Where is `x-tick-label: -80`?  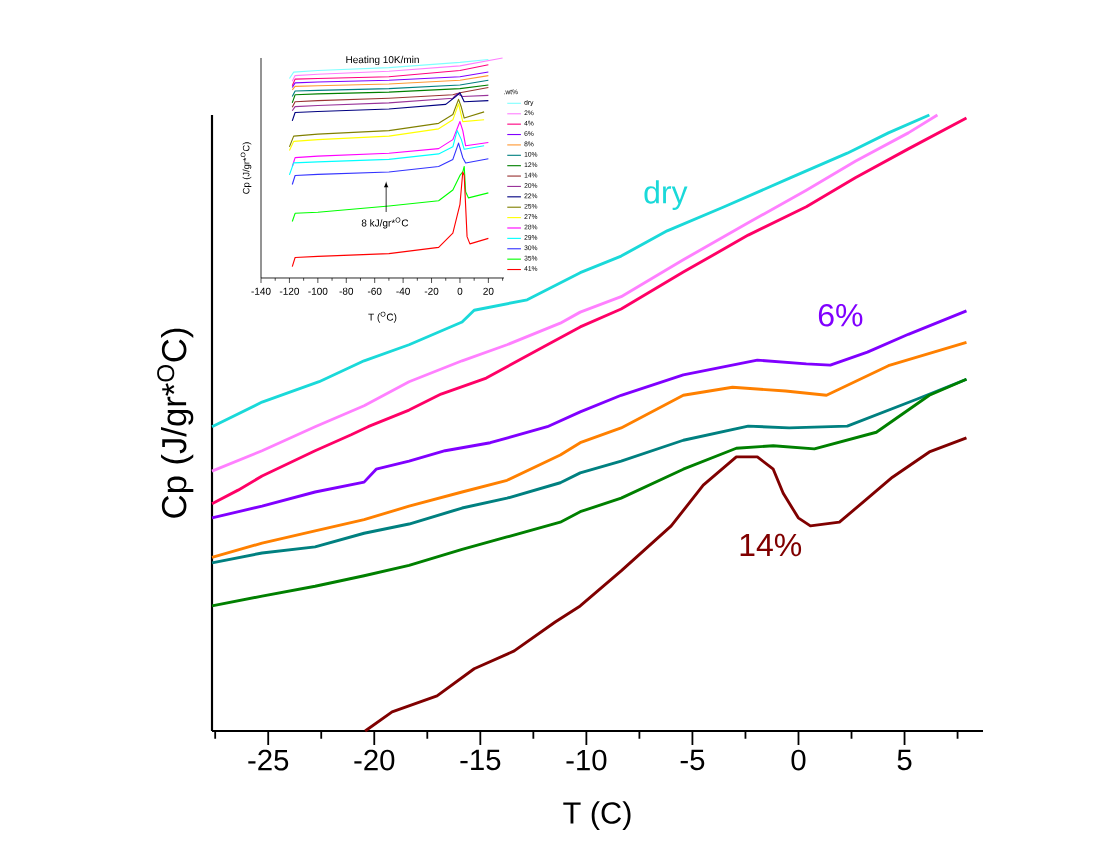 x-tick-label: -80 is located at coordinates (346, 291).